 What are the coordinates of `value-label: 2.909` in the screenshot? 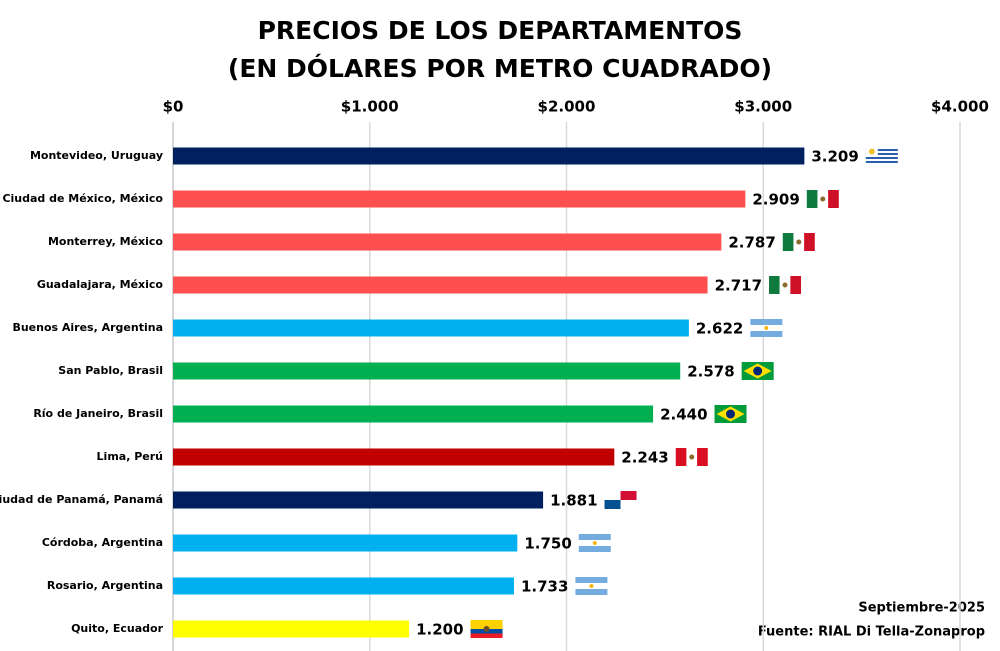 It's located at (775, 200).